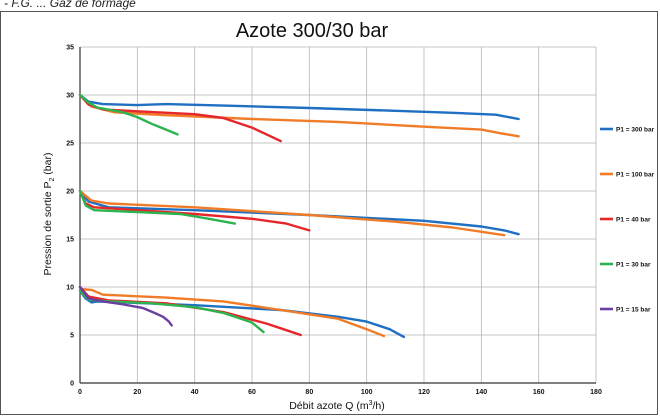 The height and width of the screenshot is (417, 660). I want to click on y-axis-label: Pression de sortie P2 (bar), so click(49, 214).